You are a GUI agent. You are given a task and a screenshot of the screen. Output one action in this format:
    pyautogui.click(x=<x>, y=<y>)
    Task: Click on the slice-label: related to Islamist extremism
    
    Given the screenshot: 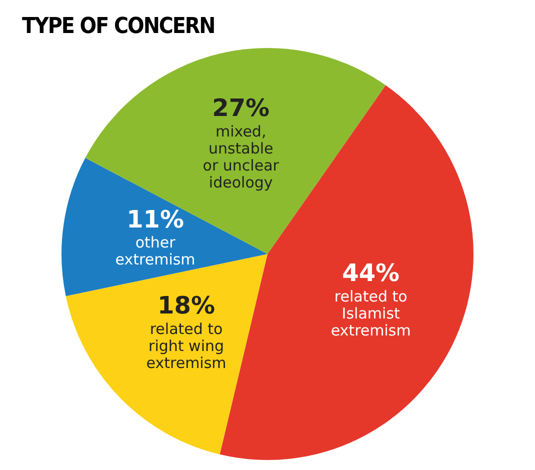 What is the action you would take?
    pyautogui.click(x=370, y=313)
    